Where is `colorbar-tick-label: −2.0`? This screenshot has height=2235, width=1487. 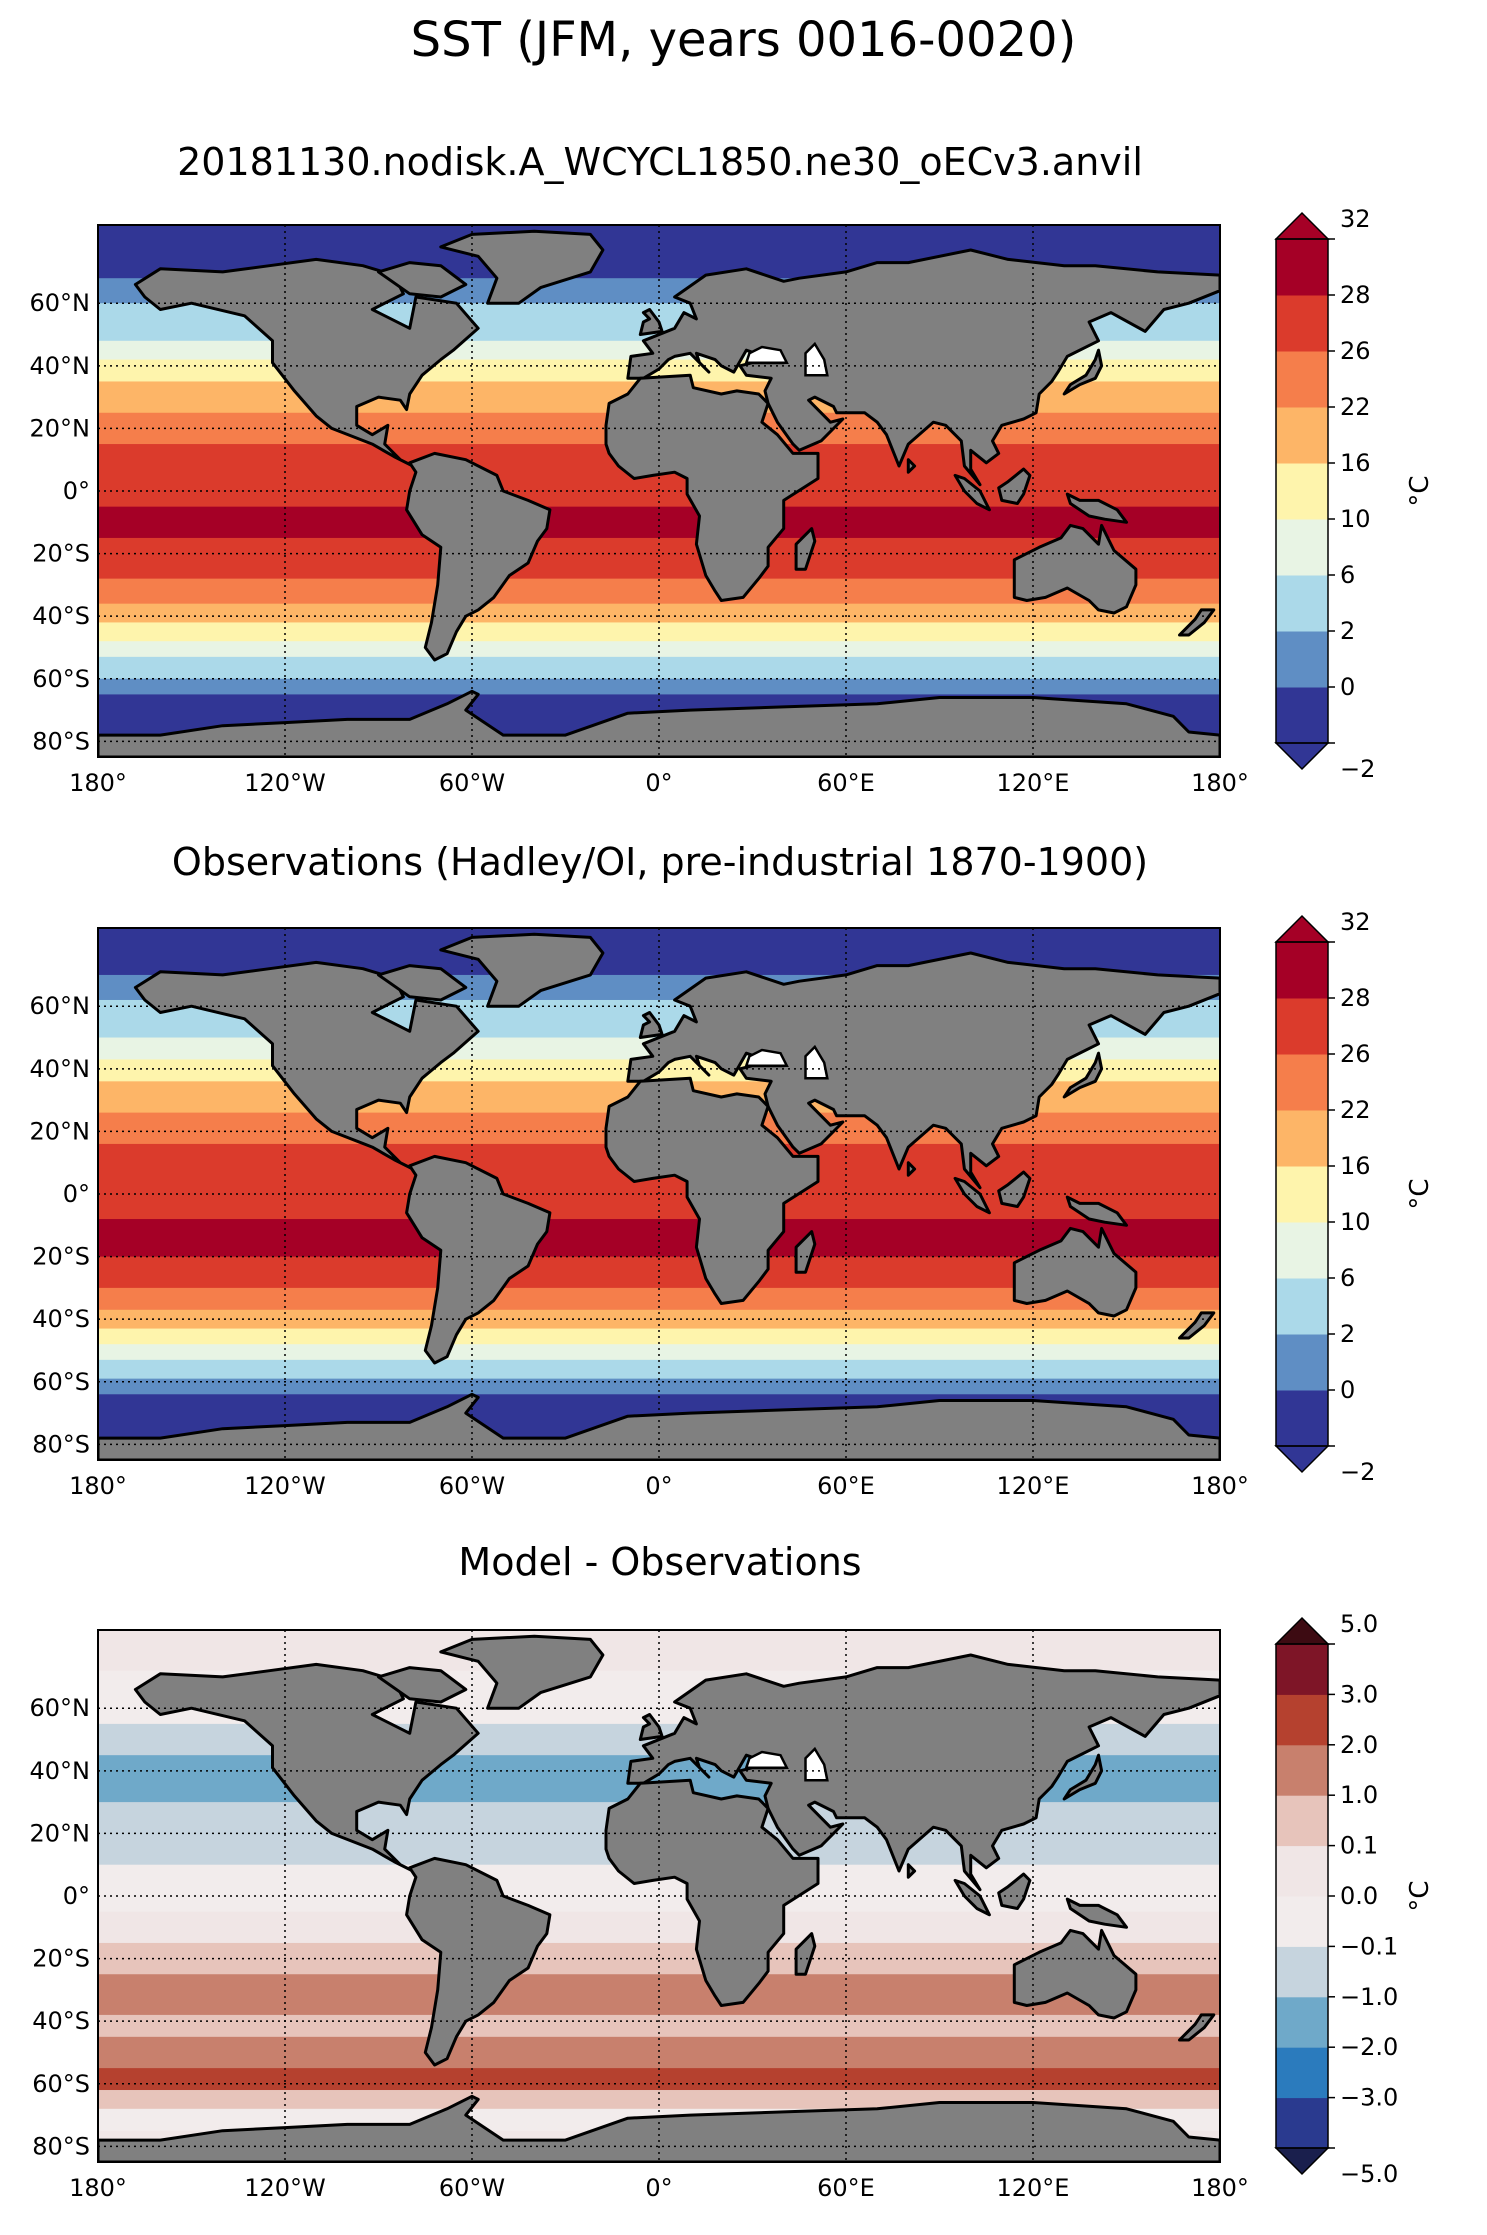 colorbar-tick-label: −2.0 is located at coordinates (1369, 2047).